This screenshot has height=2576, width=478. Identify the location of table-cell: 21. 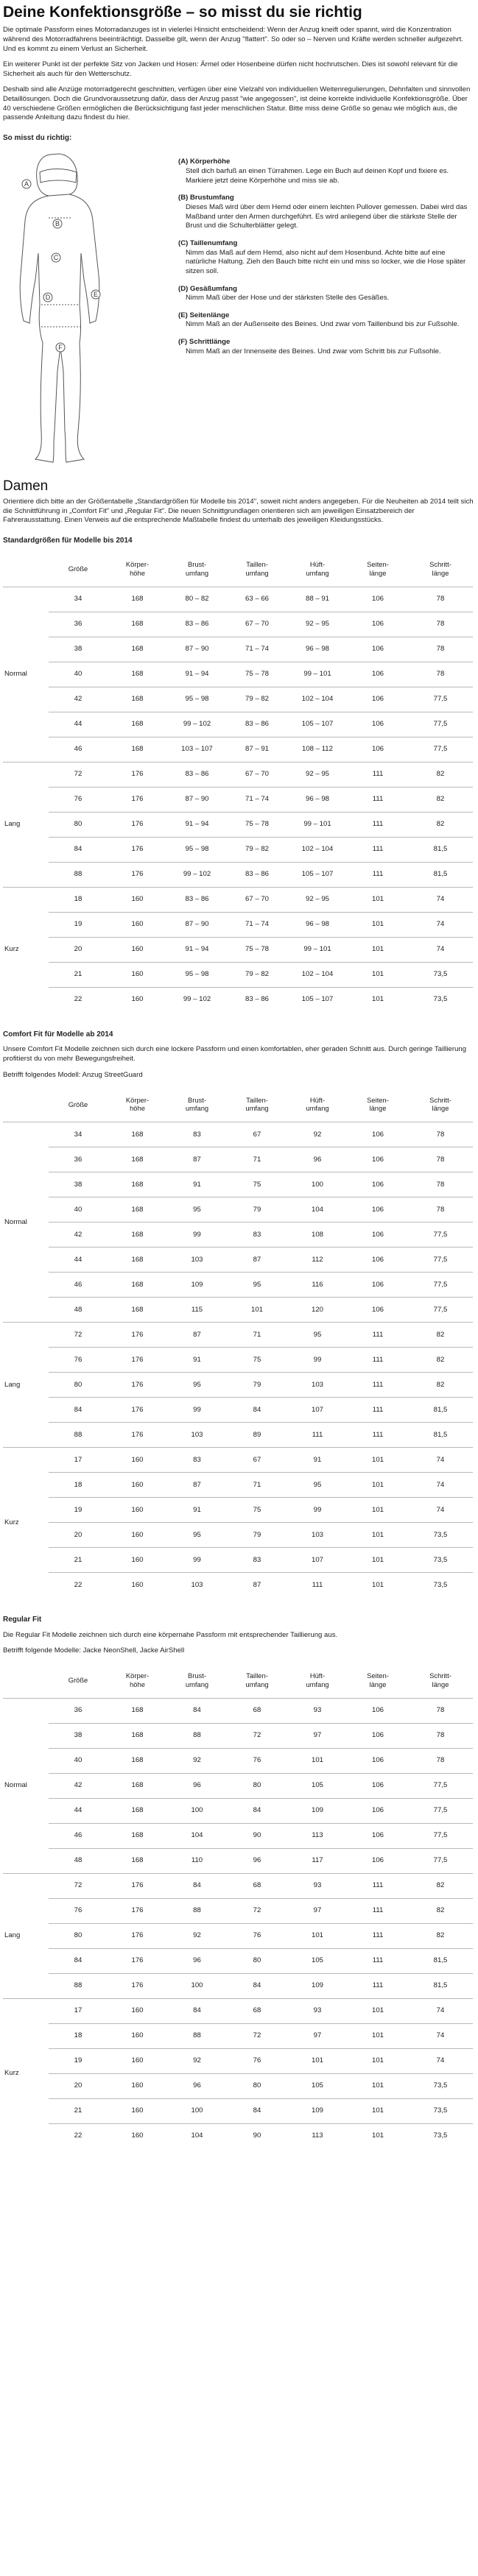
(78, 975).